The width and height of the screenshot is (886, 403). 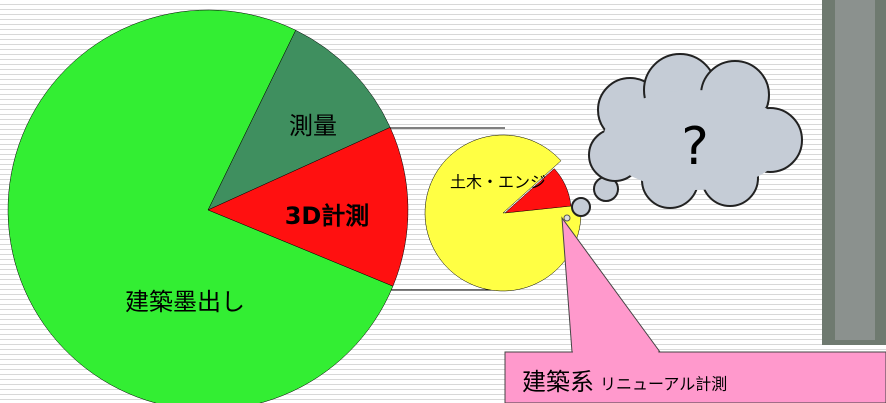 What do you see at coordinates (855, 170) in the screenshot?
I see `photo-building` at bounding box center [855, 170].